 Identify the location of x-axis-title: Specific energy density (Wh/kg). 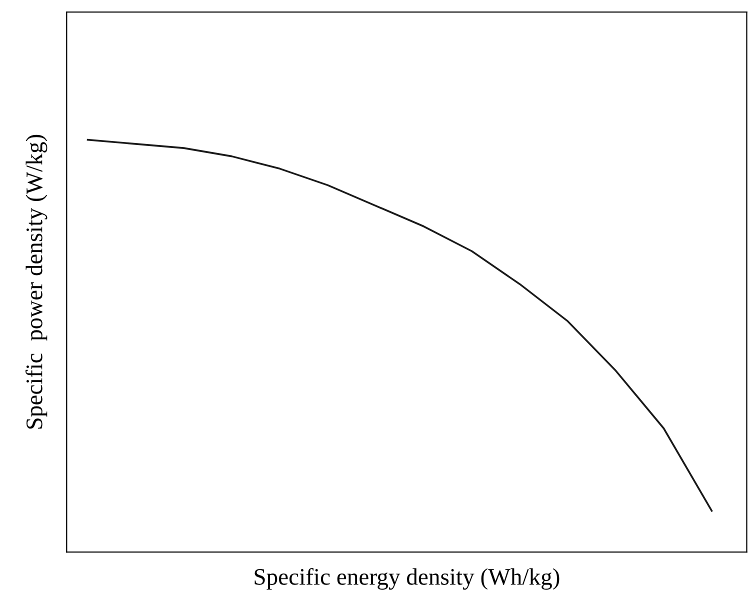
(407, 579).